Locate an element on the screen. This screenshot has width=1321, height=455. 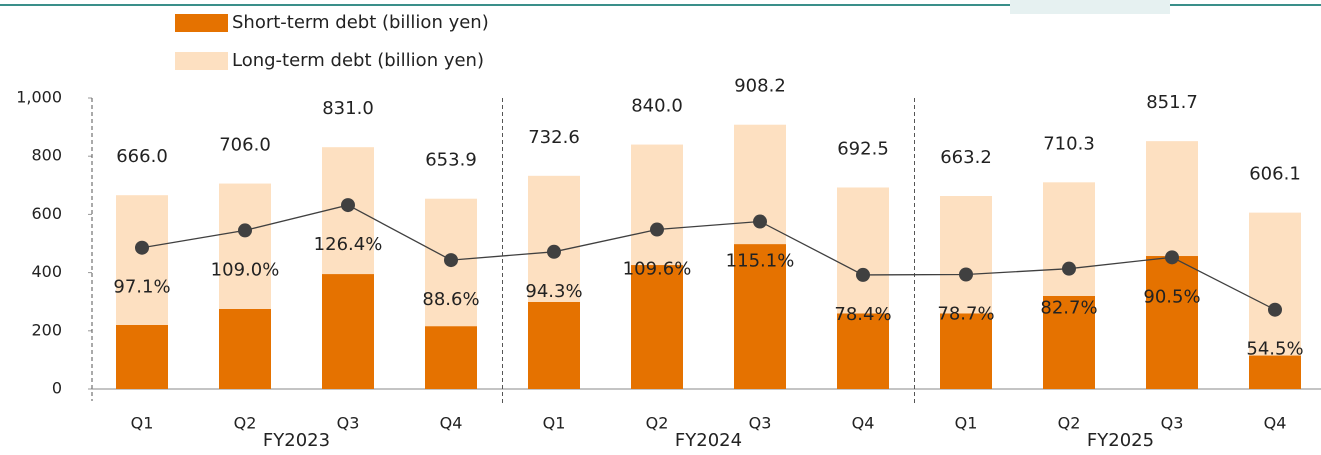
ratio-label: 78.4% is located at coordinates (862, 314).